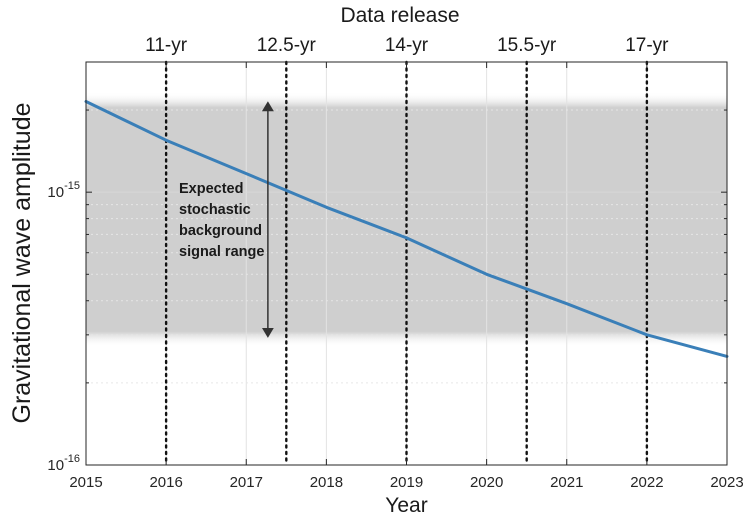 Image resolution: width=748 pixels, height=519 pixels. I want to click on x-tick-label: 2018, so click(326, 482).